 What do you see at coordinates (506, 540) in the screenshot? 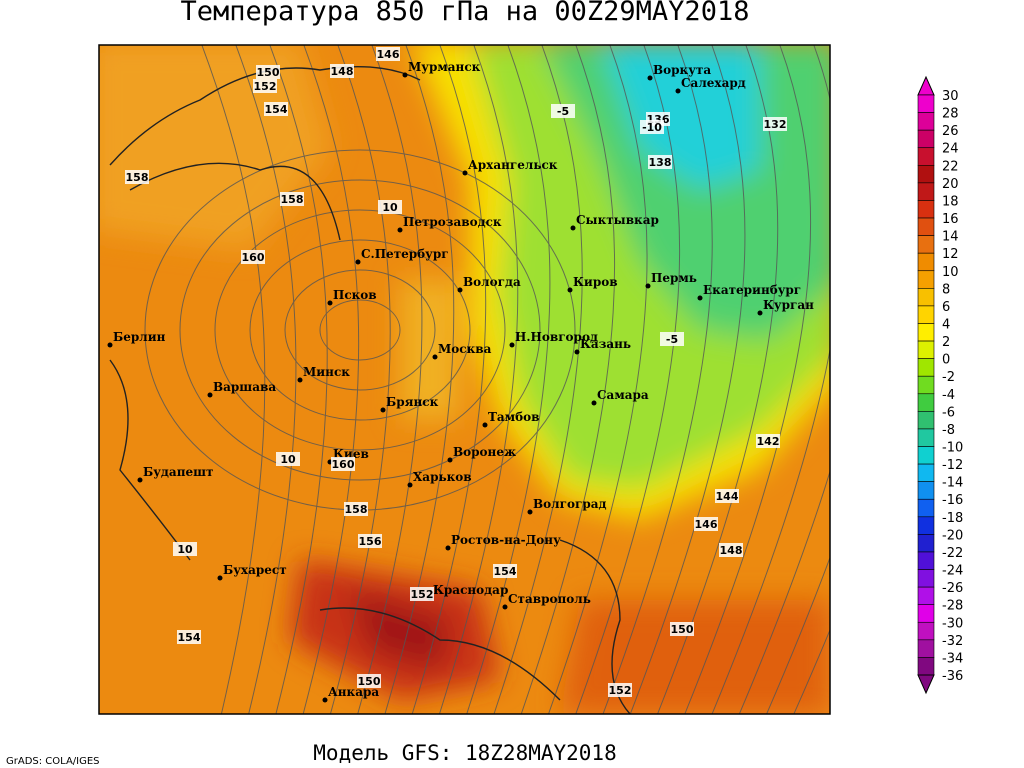
I see `city-label: Ростов-на-Дону` at bounding box center [506, 540].